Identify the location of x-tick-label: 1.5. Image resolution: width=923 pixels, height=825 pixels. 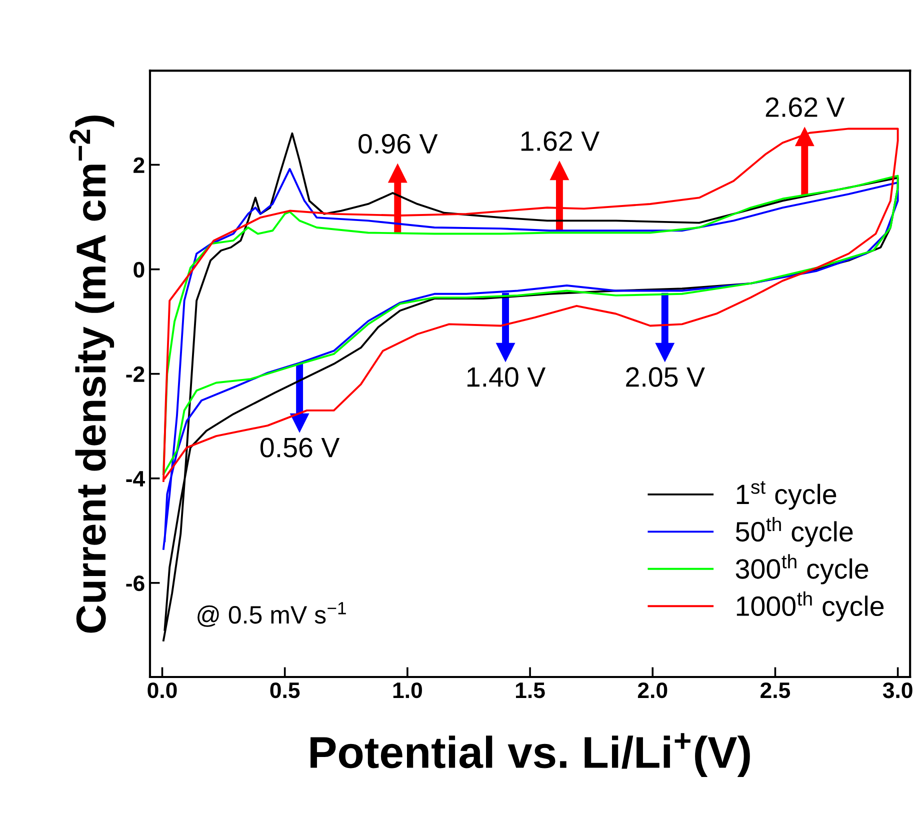
(530, 690).